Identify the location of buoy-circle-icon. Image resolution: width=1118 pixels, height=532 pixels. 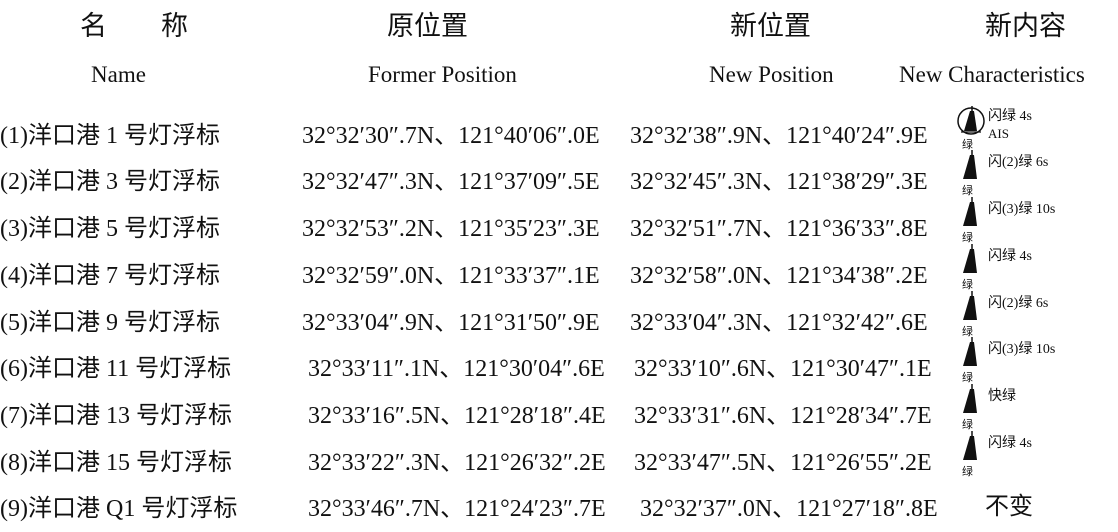
(970, 125).